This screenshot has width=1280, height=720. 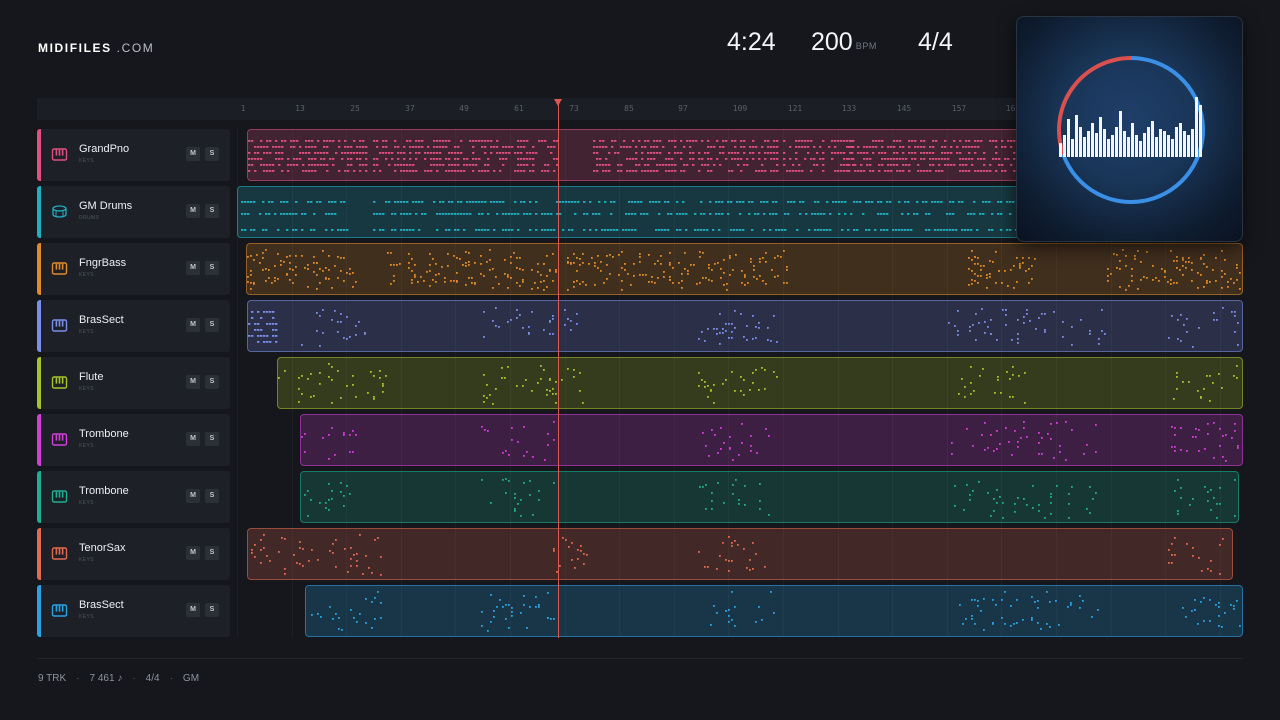 I want to click on track-name: BrasSect, so click(x=101, y=320).